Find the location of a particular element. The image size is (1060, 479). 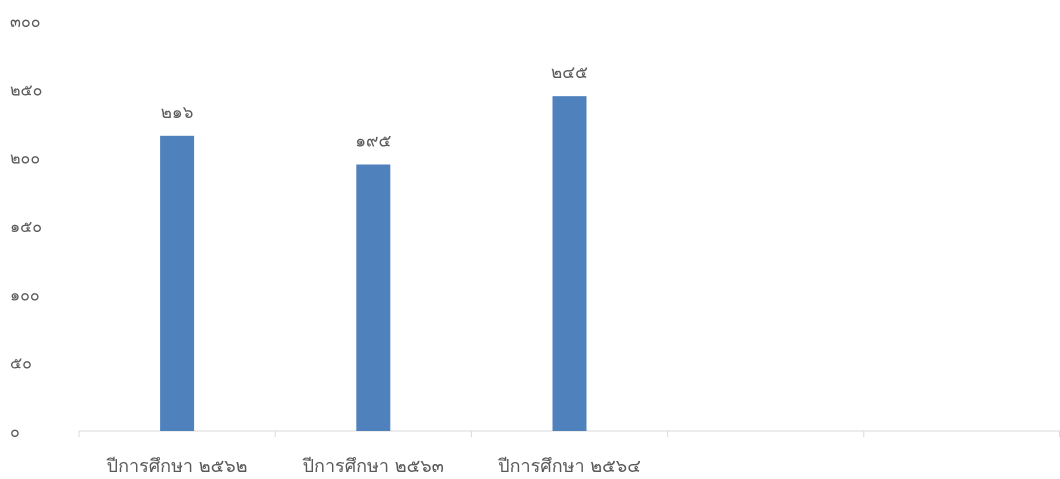

y-axis-tick-labels: ๐ ๕๐ ๑๐๐ ๑๕๐ ๒๐๐ ๒๕๐ ๓๐๐ is located at coordinates (26, 226).